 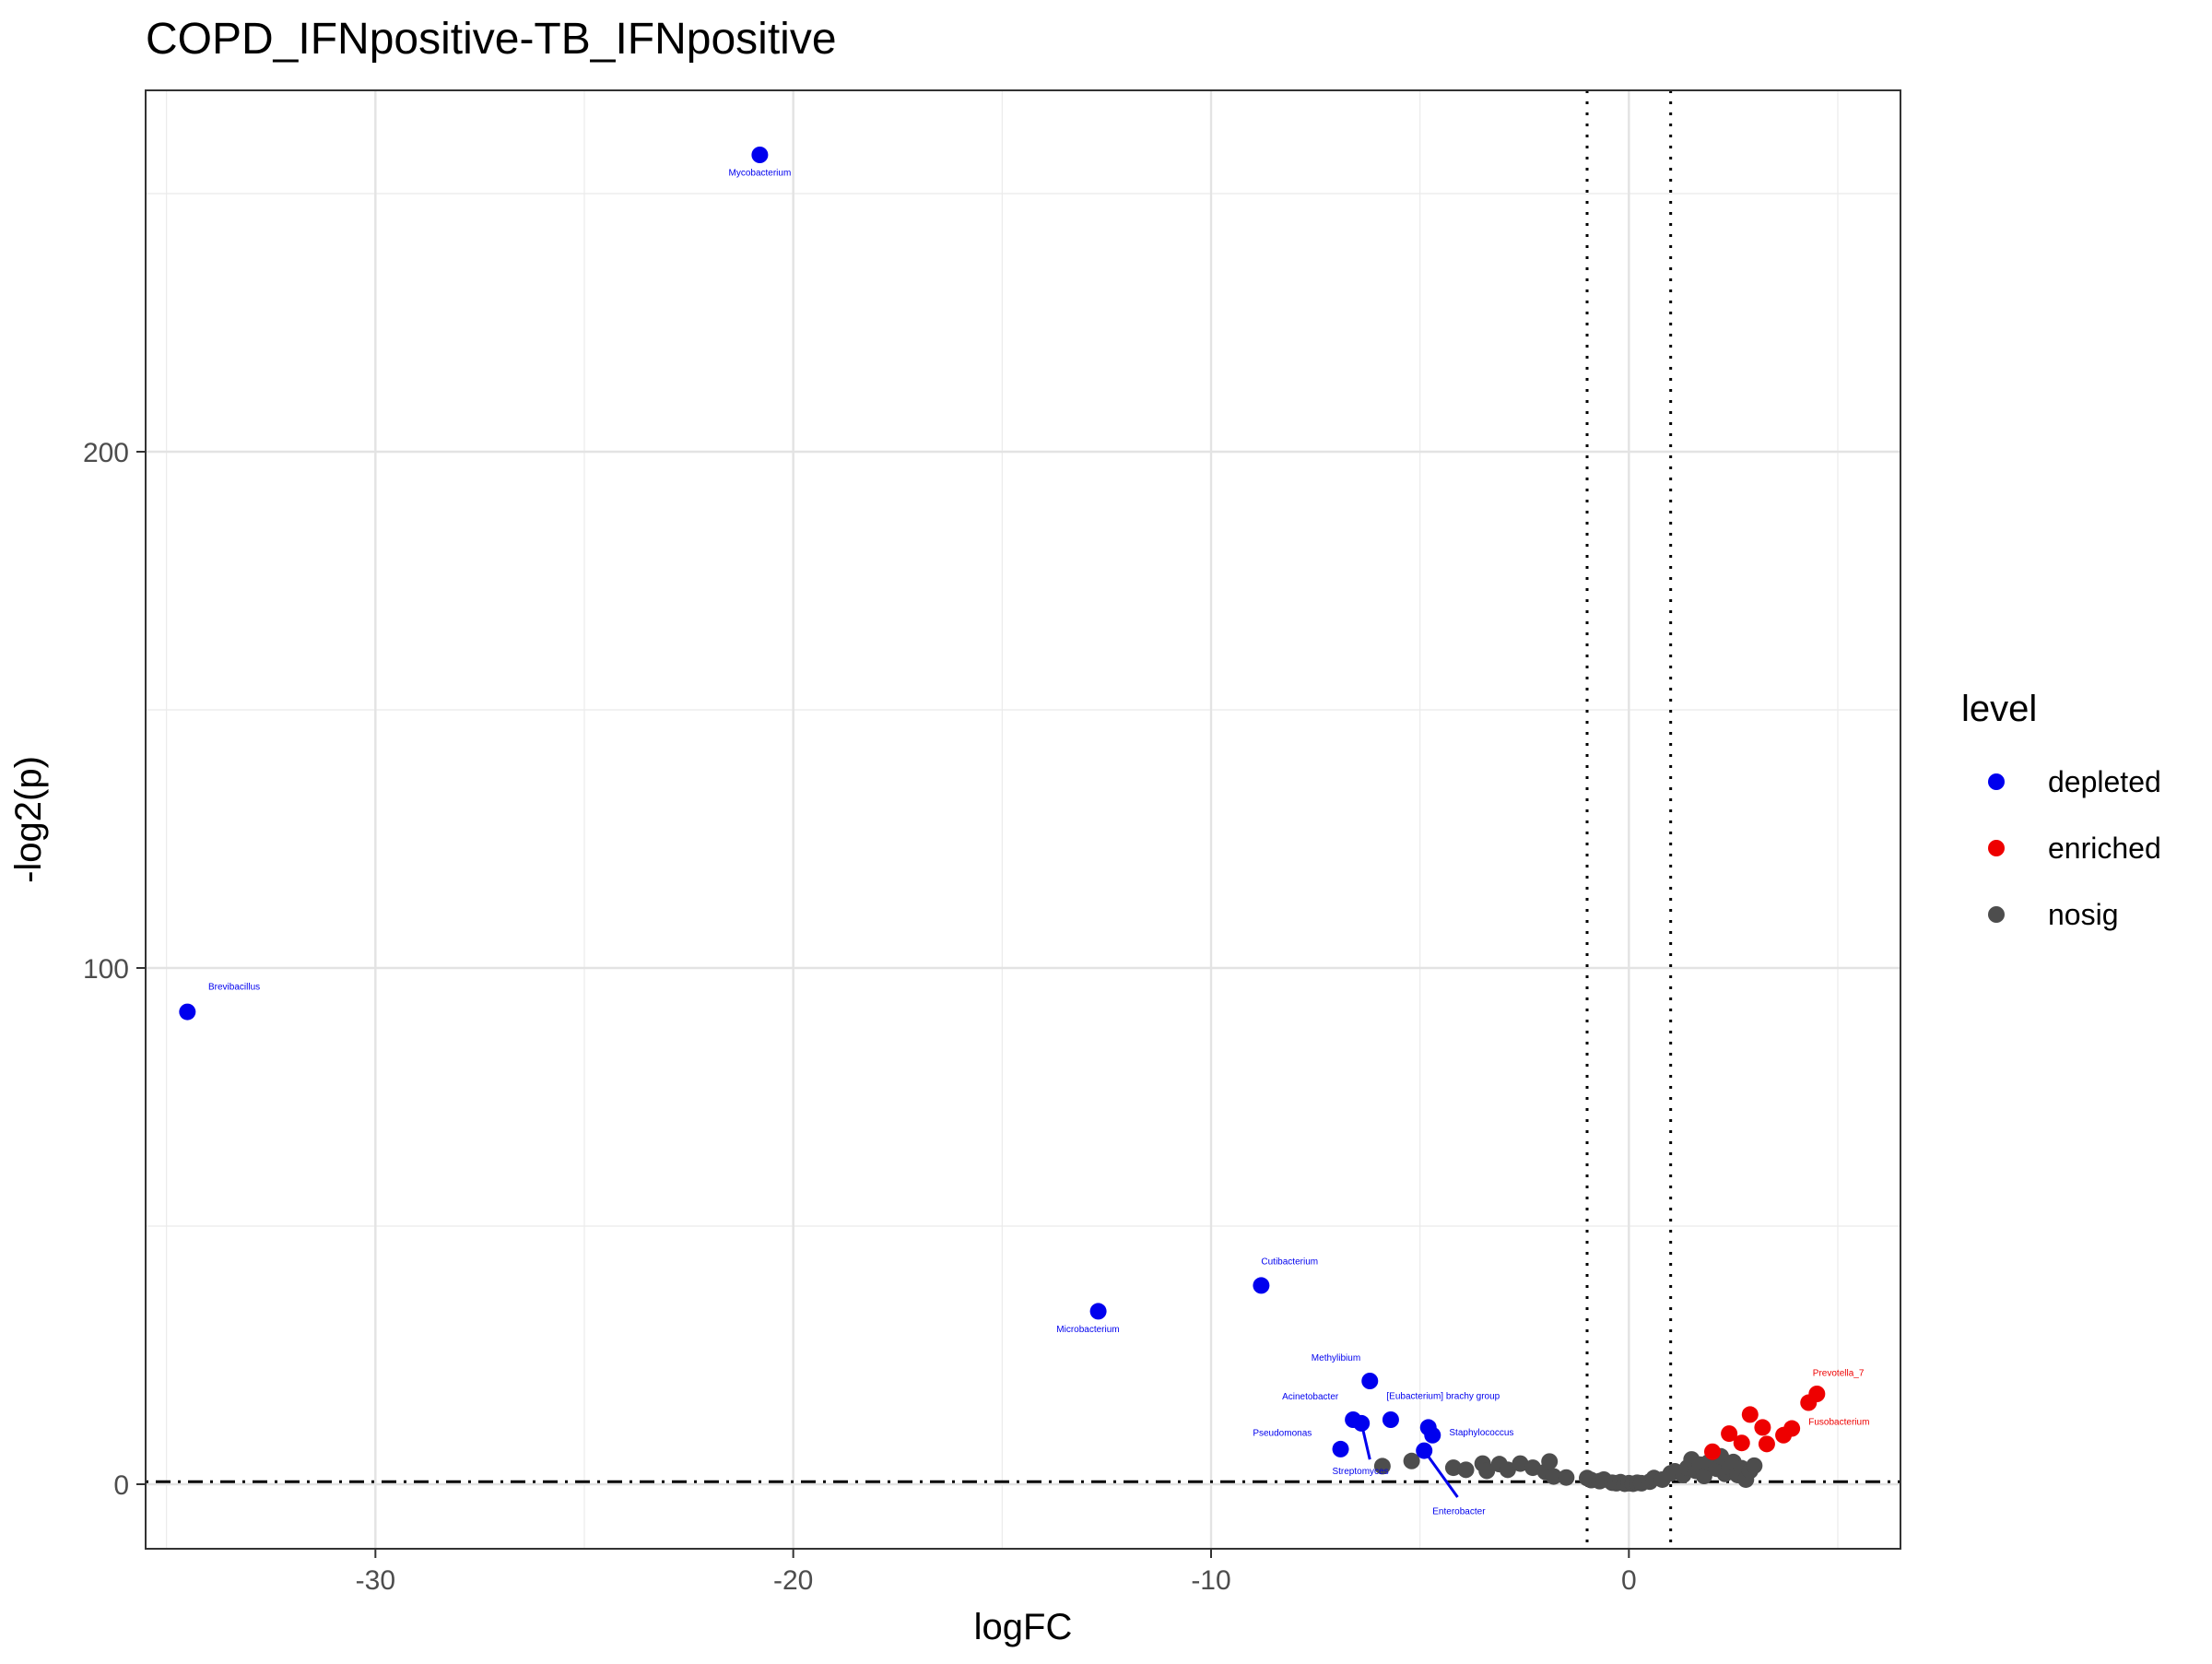 I want to click on y-axis: 0 100 200, so click(x=114, y=969).